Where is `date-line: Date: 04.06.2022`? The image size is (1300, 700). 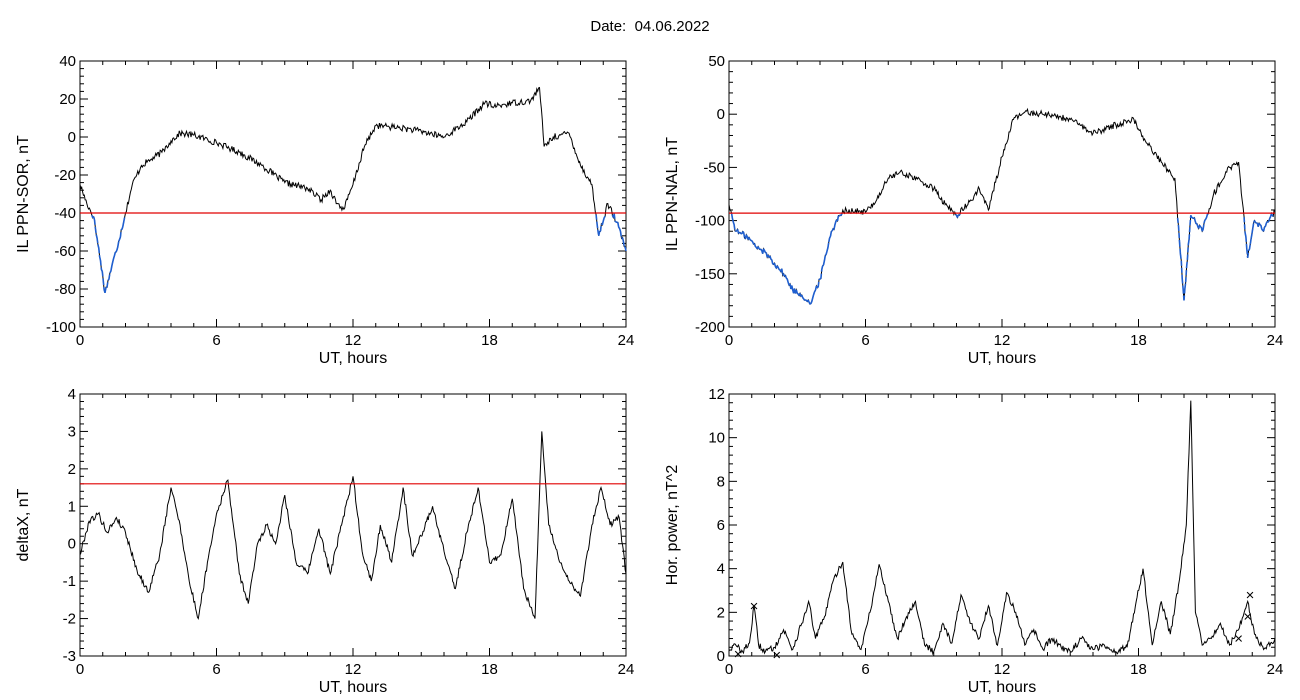
date-line: Date: 04.06.2022 is located at coordinates (650, 26).